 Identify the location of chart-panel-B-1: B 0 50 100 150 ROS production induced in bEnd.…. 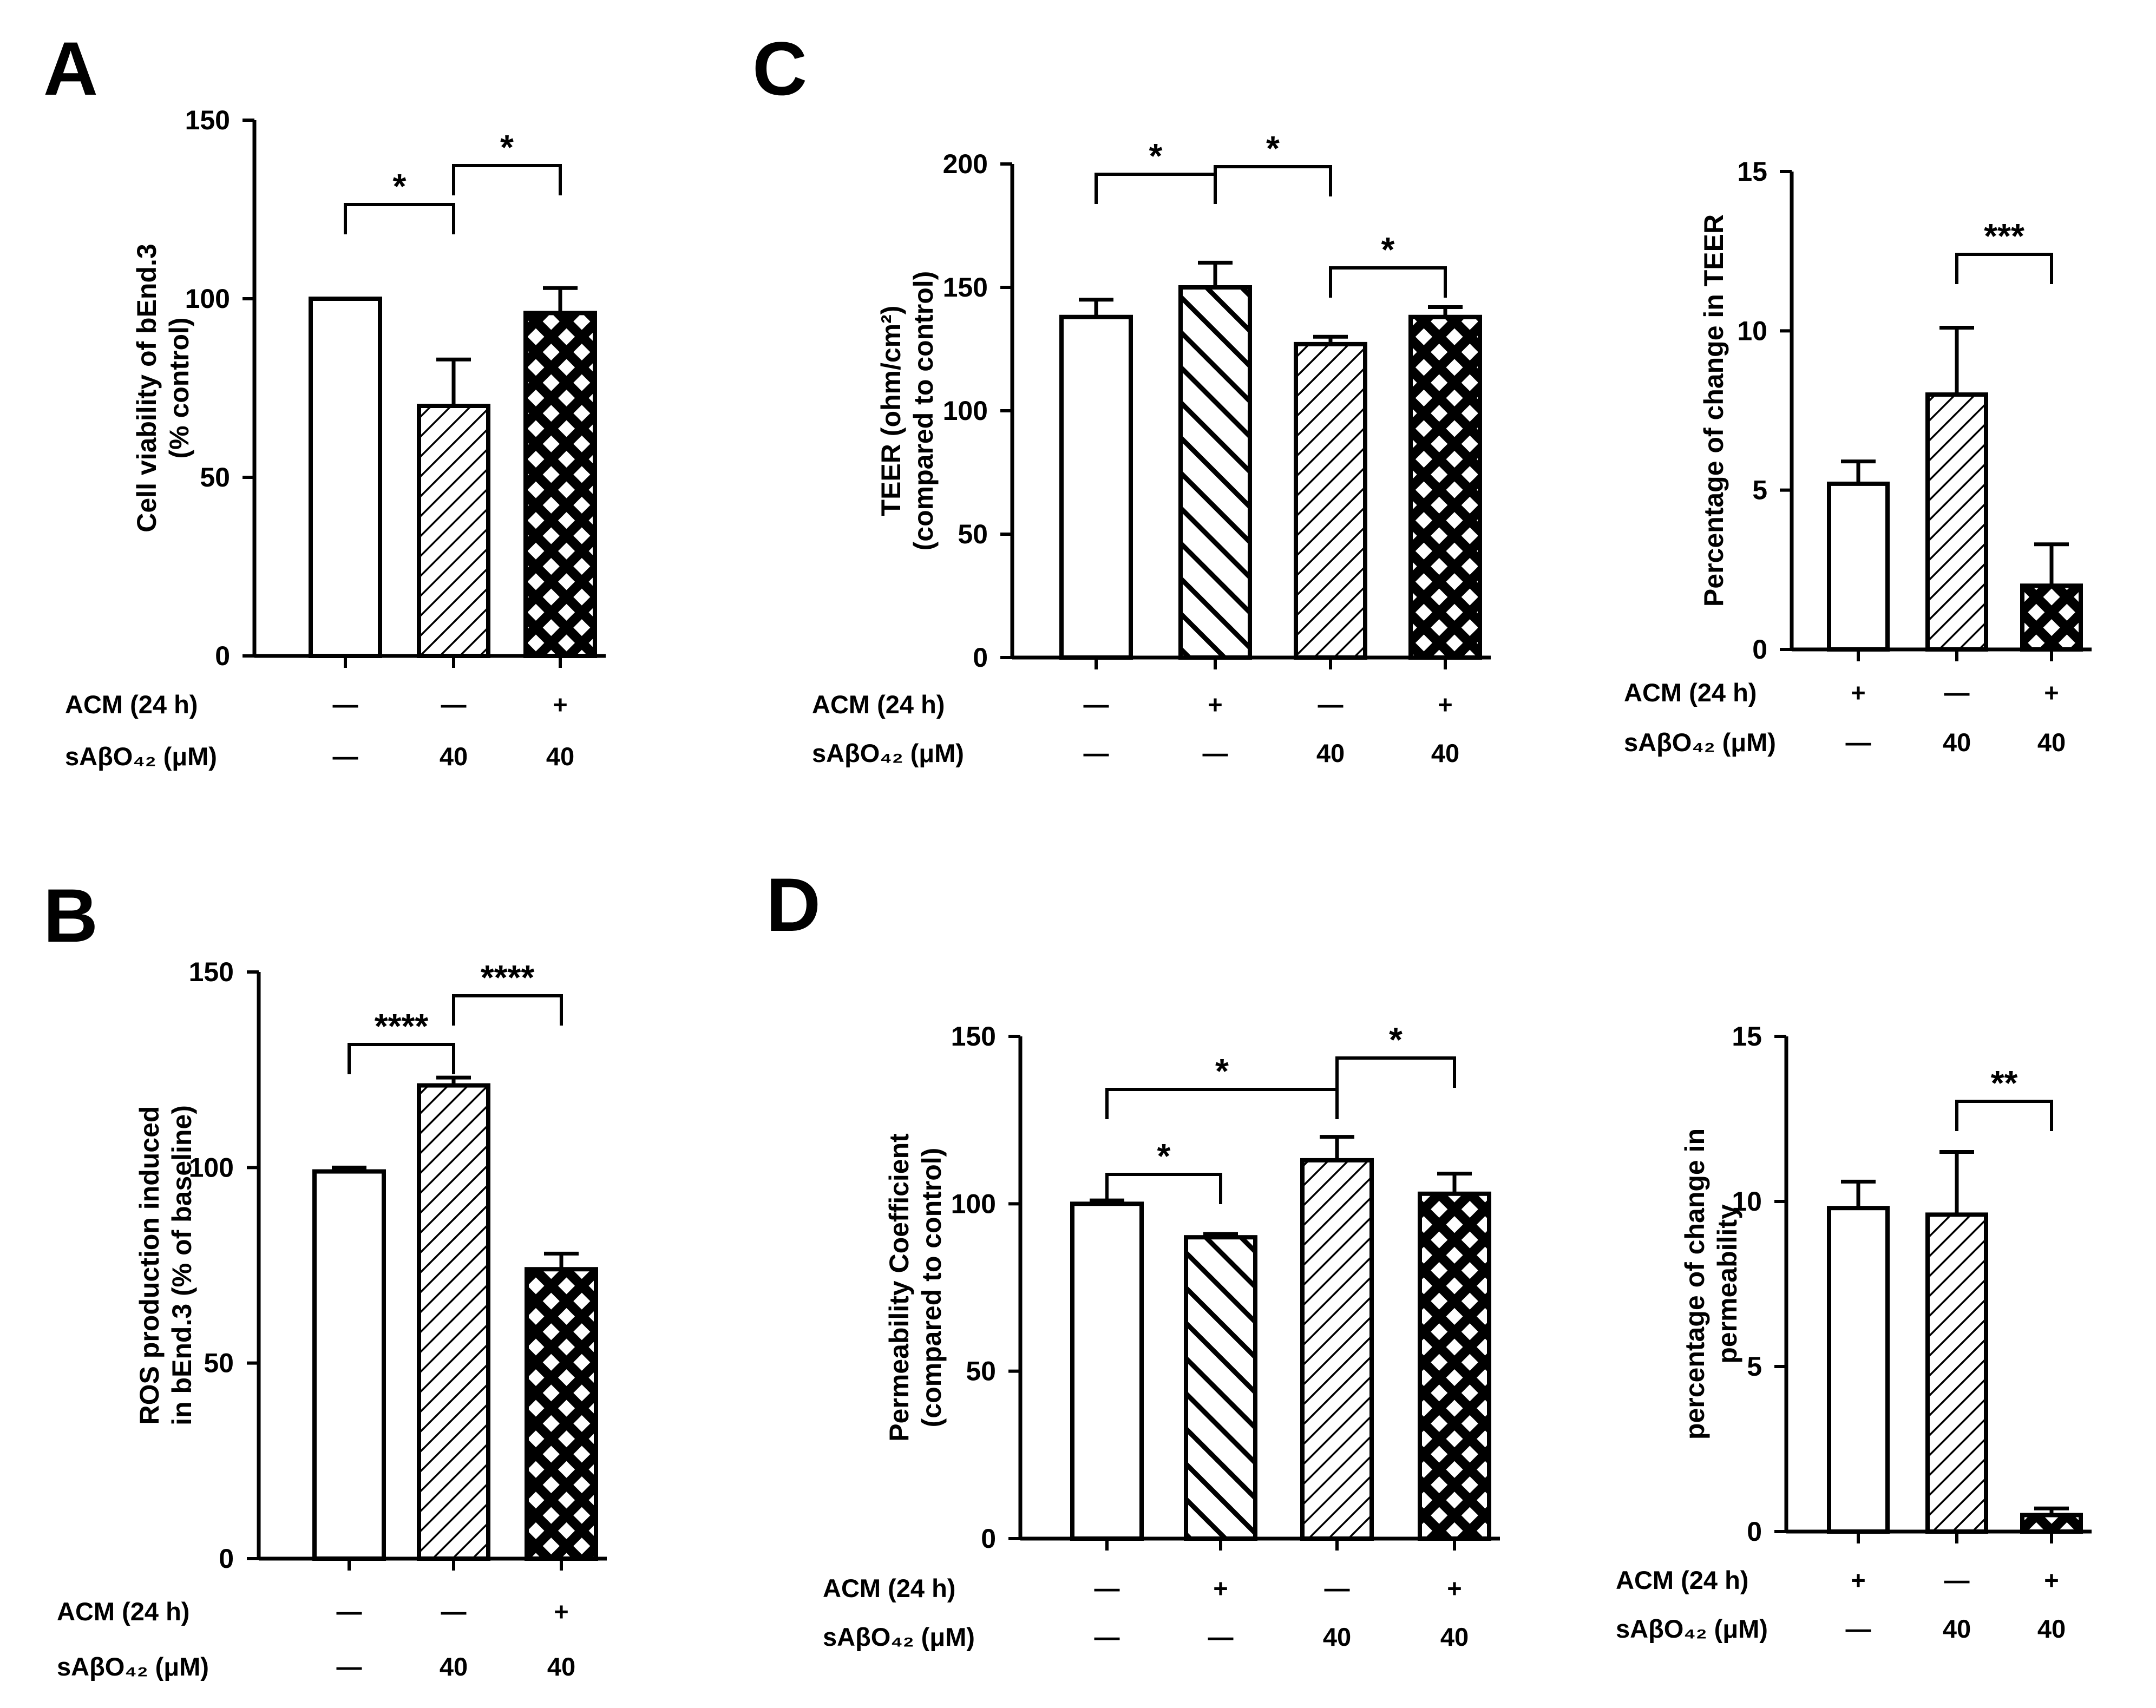
(325, 1277).